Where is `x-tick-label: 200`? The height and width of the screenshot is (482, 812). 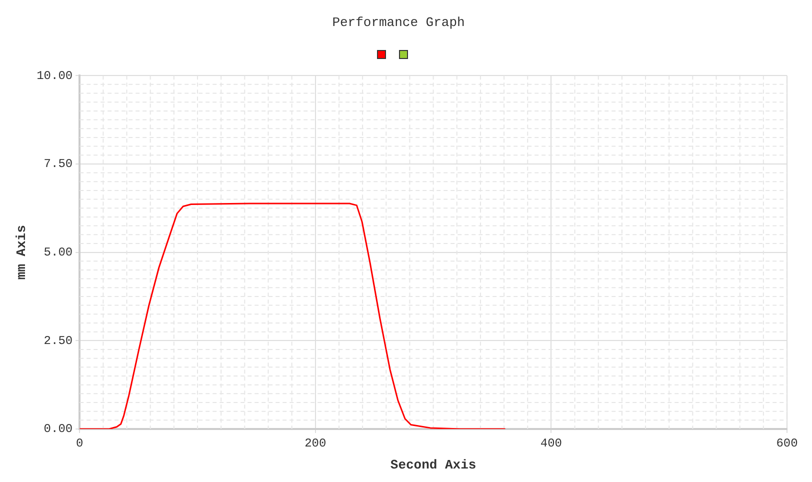
x-tick-label: 200 is located at coordinates (315, 443).